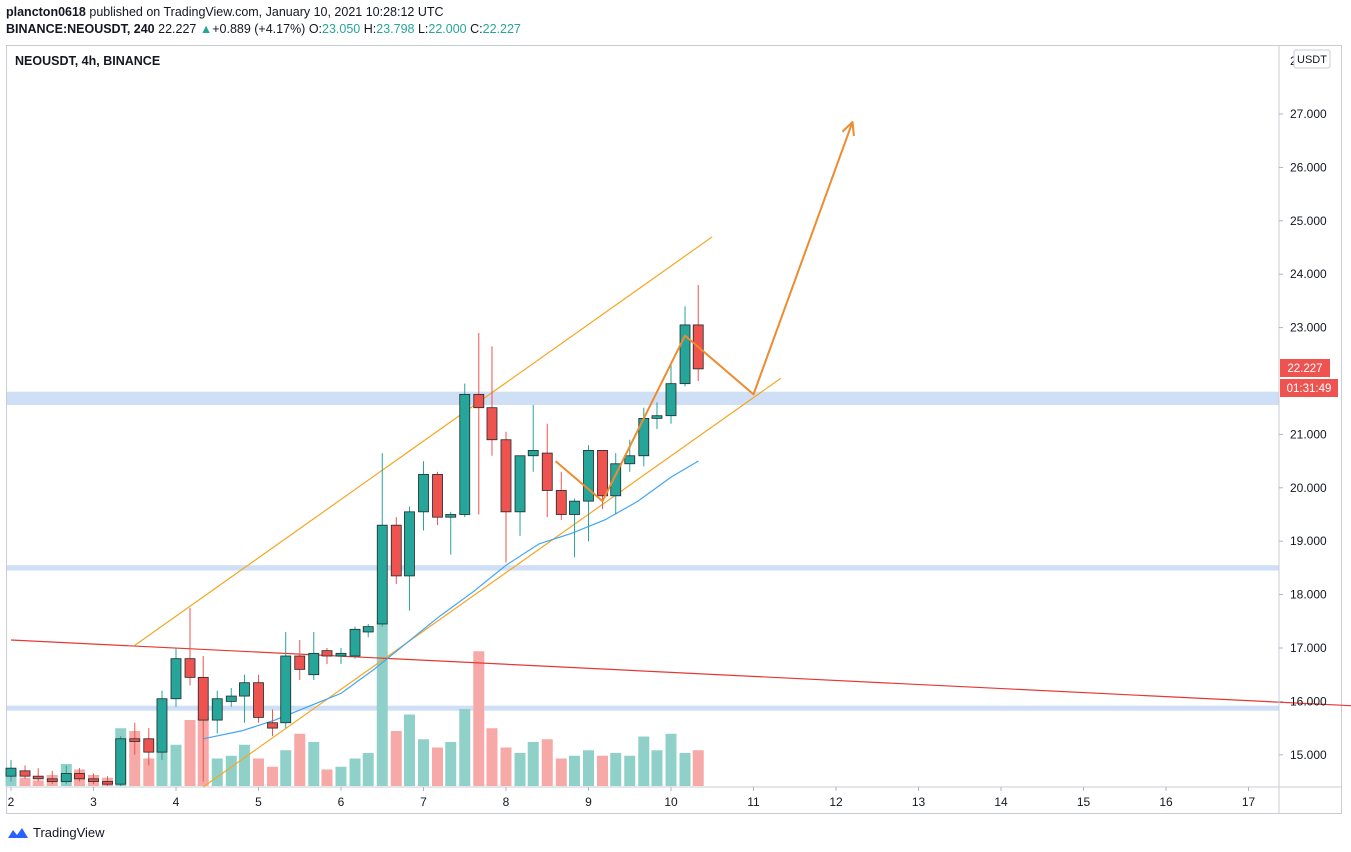 The image size is (1351, 852). What do you see at coordinates (1308, 541) in the screenshot?
I see `price-tick-label: 19.000` at bounding box center [1308, 541].